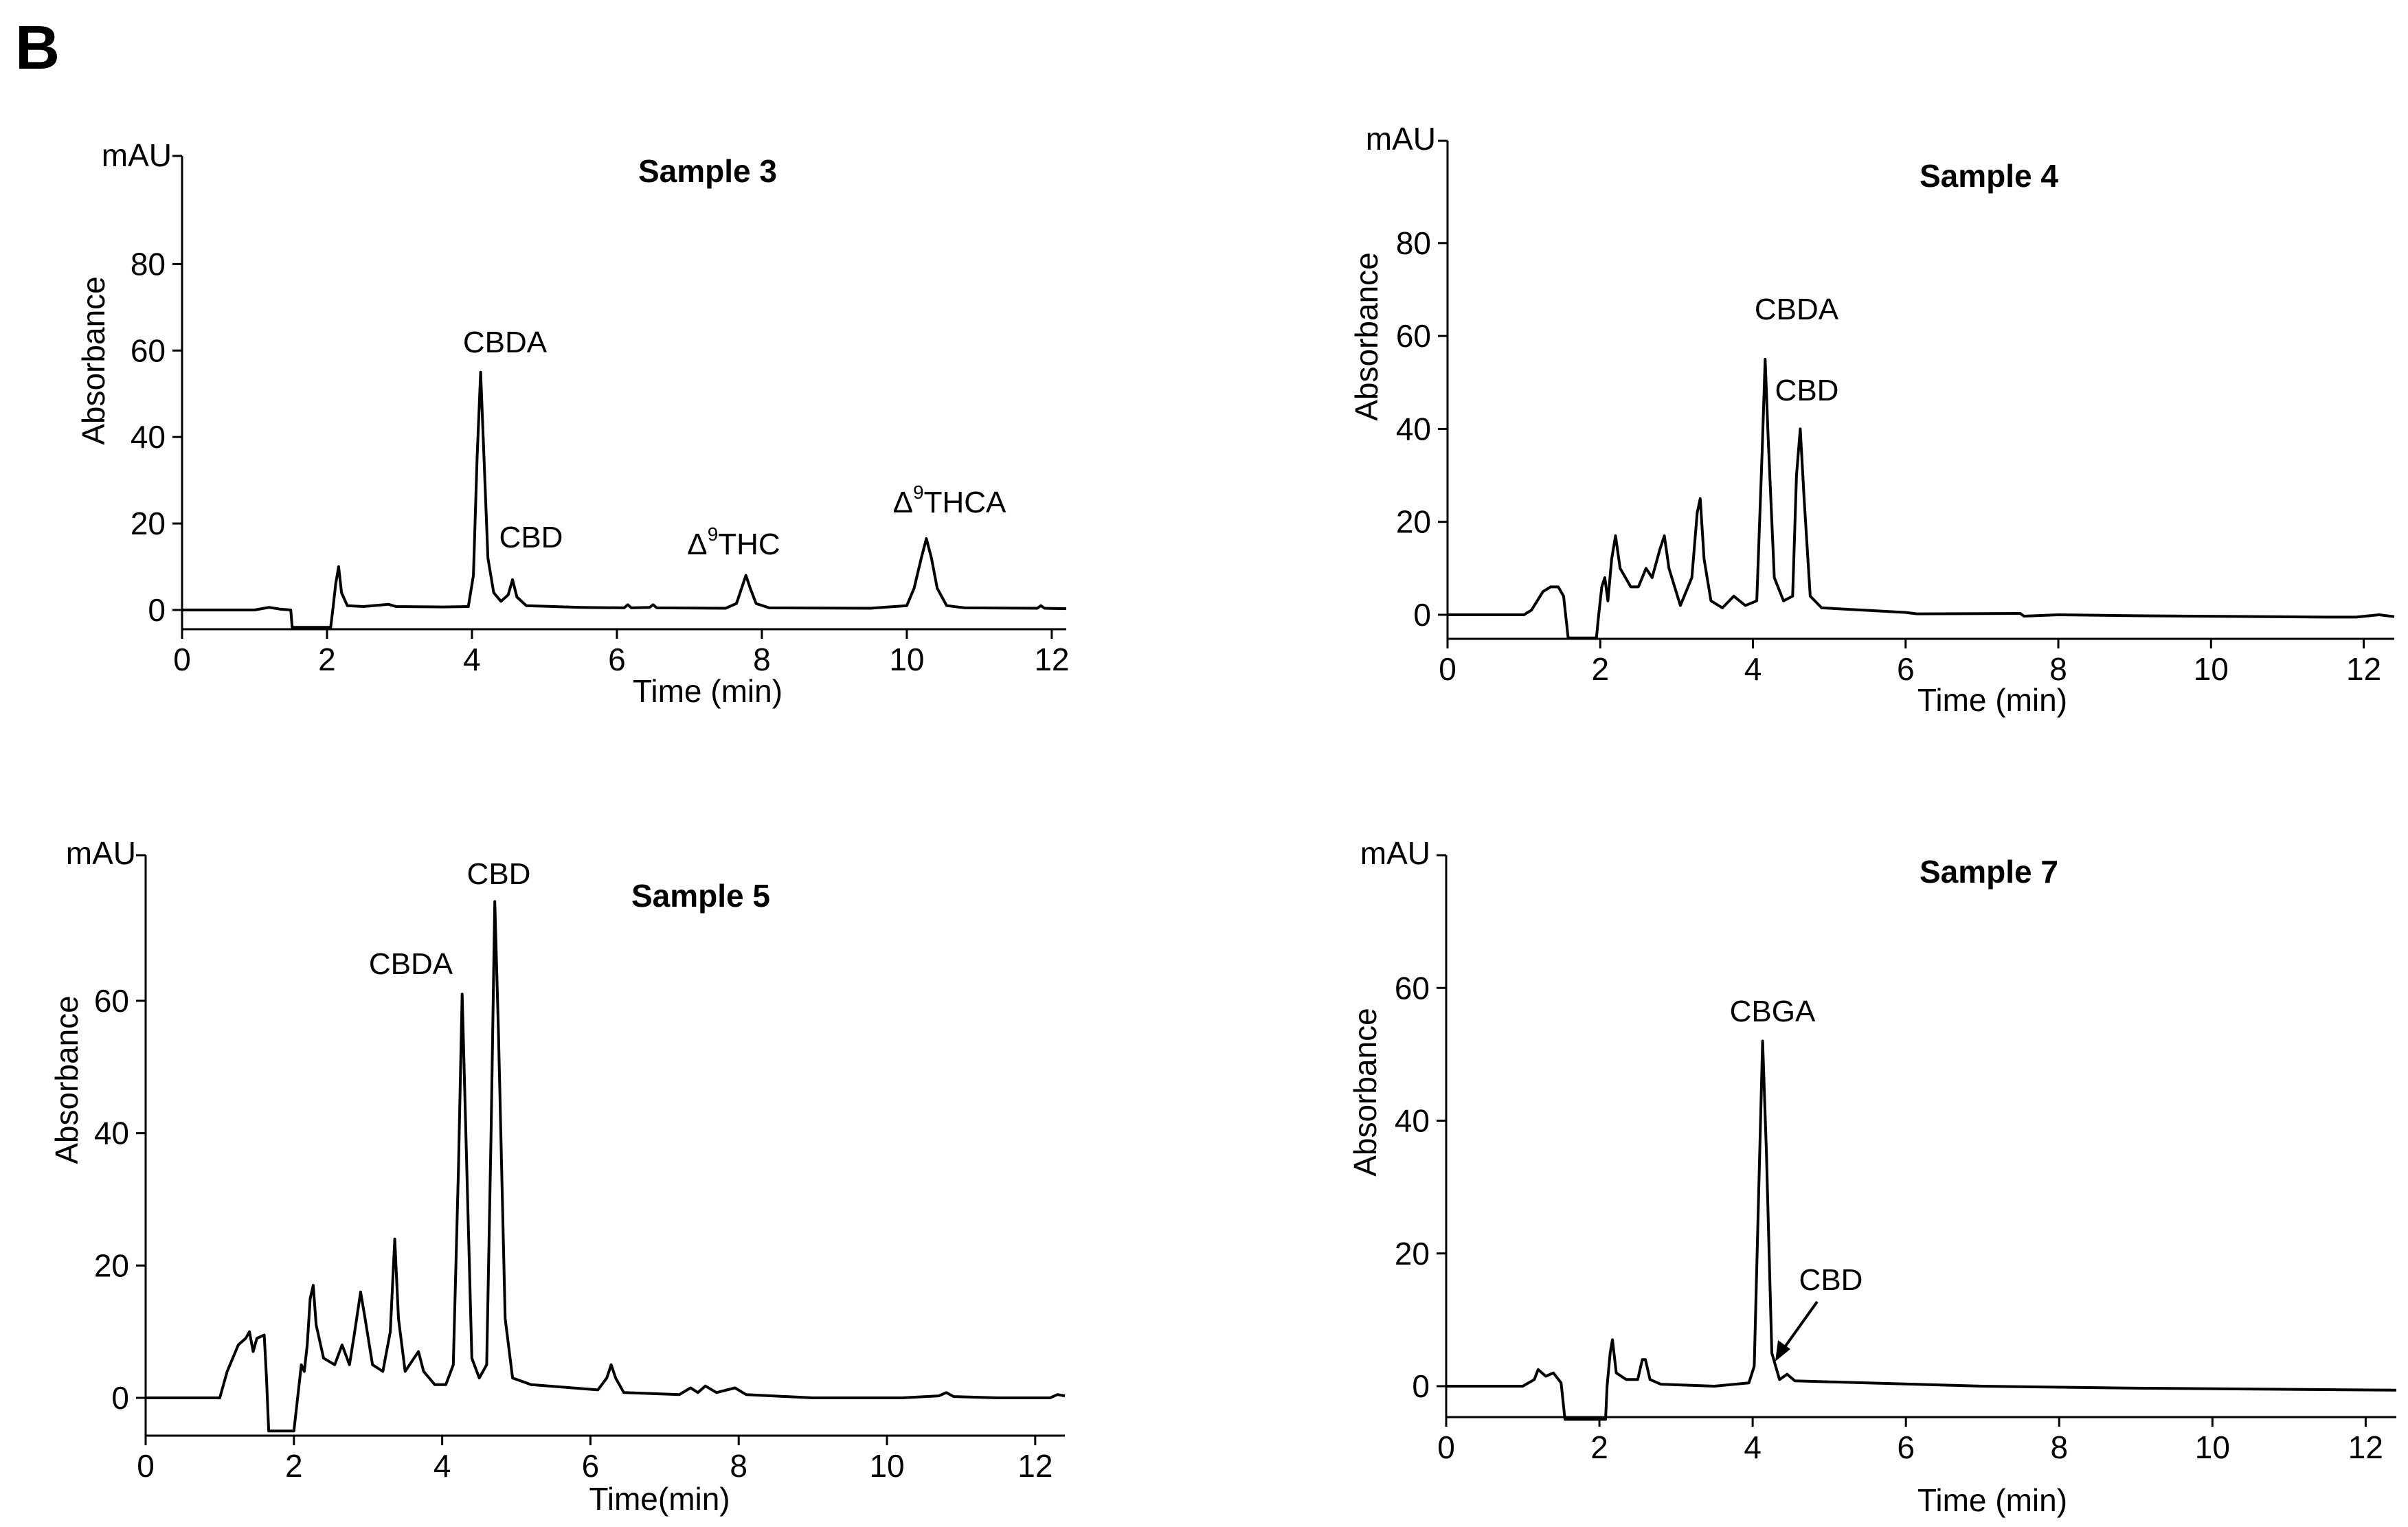 The height and width of the screenshot is (1527, 2408). What do you see at coordinates (949, 501) in the screenshot?
I see `peak-label-delta9-thca: Δ9THCA` at bounding box center [949, 501].